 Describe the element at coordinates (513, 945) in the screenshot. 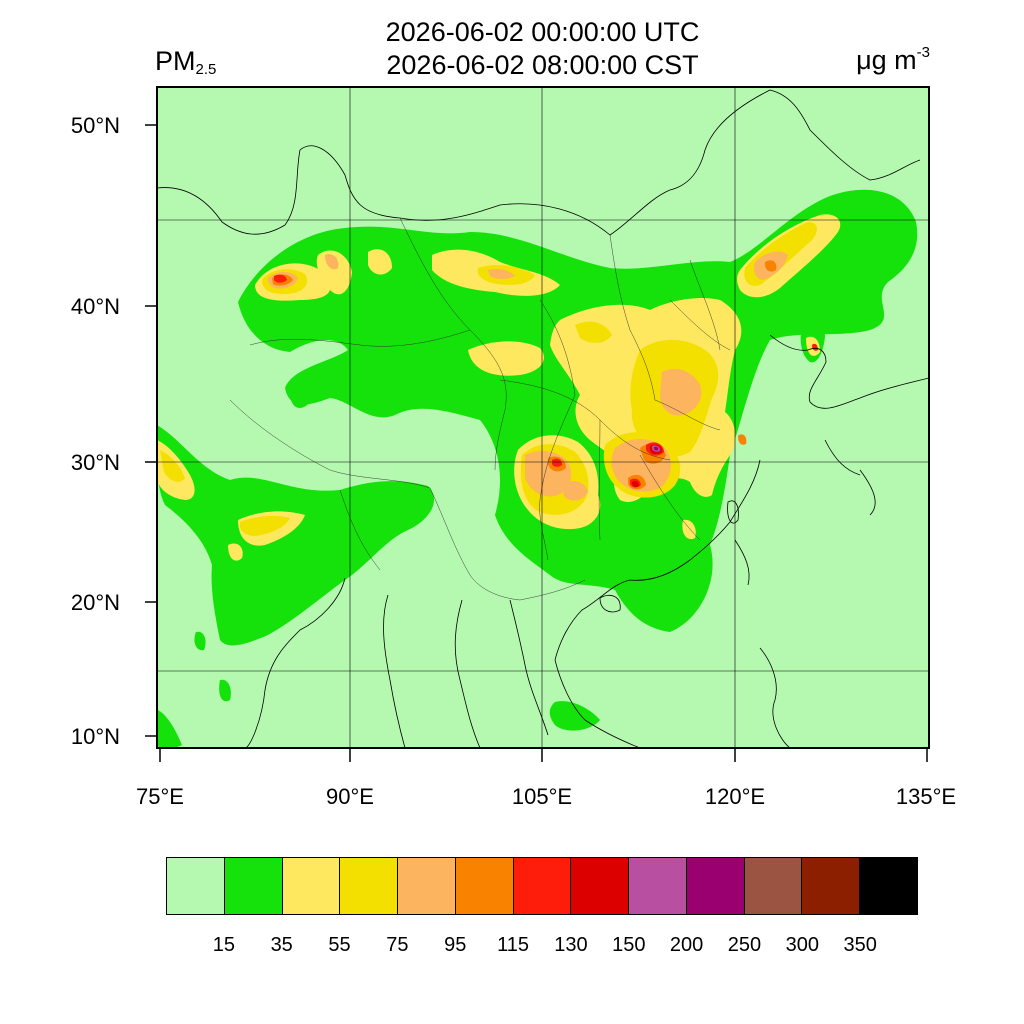

I see `colorbar-label: 115` at that location.